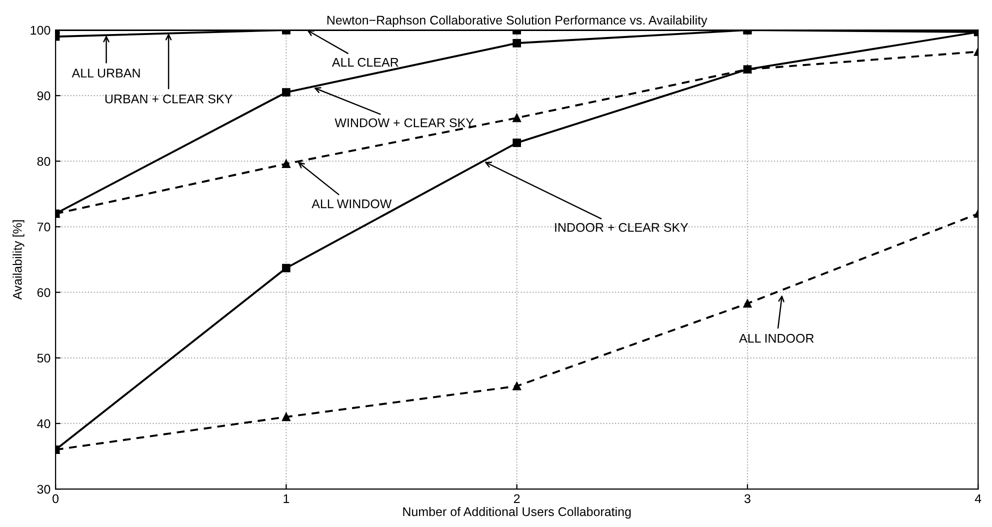  Describe the element at coordinates (287, 498) in the screenshot. I see `x-tick-label: 1` at that location.